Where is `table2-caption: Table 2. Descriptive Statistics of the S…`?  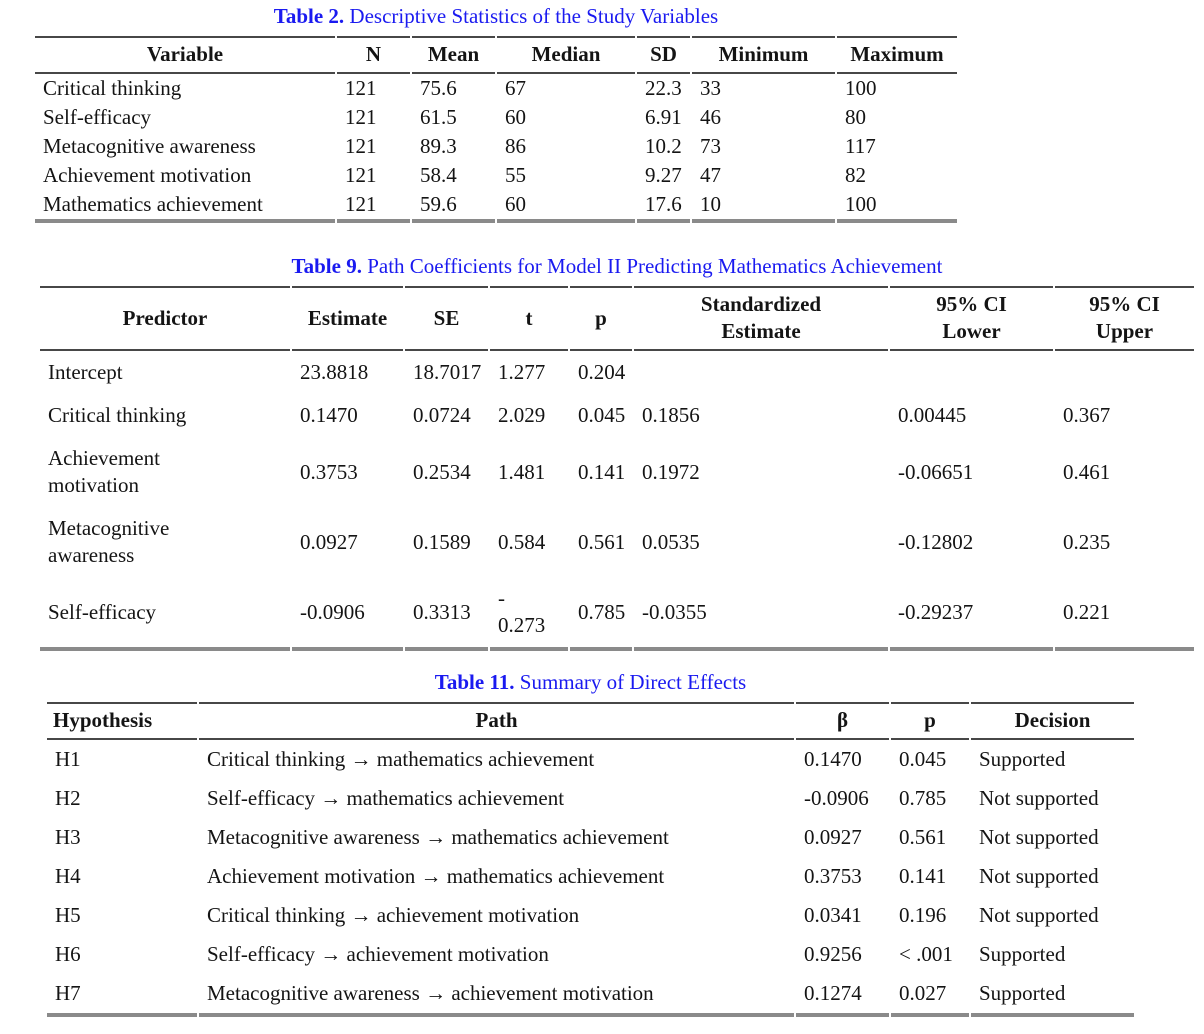
table2-caption: Table 2. Descriptive Statistics of the S… is located at coordinates (496, 16).